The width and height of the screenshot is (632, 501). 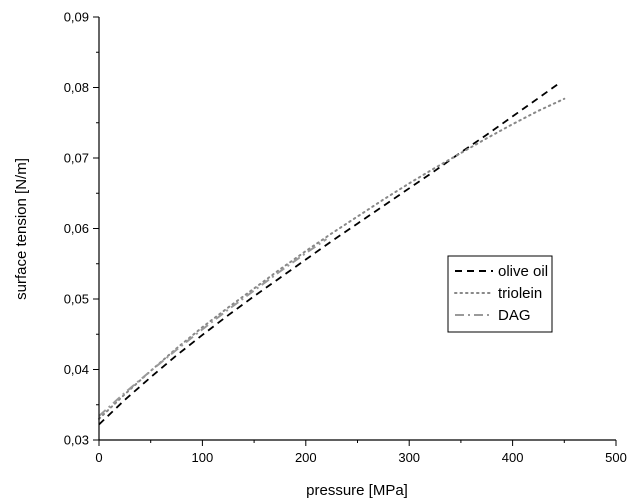 What do you see at coordinates (514, 315) in the screenshot?
I see `legend-label-dag: DAG` at bounding box center [514, 315].